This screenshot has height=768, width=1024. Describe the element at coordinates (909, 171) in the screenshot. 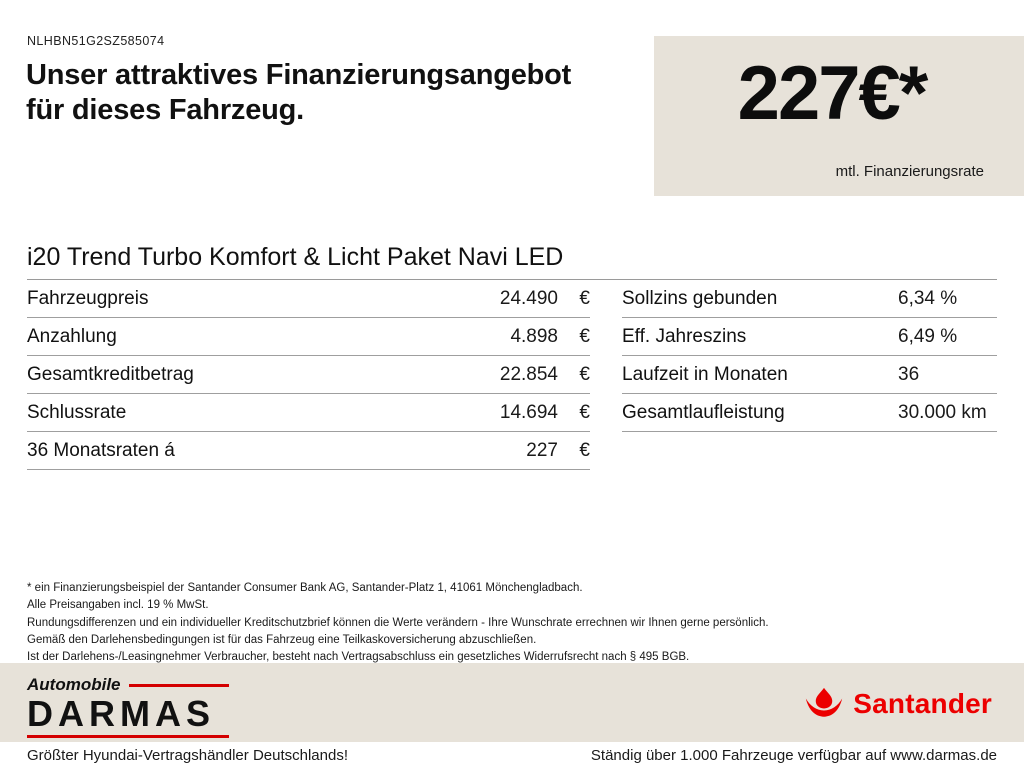

I see `monthly-rate-caption: mtl. Finanzierungsrate` at that location.